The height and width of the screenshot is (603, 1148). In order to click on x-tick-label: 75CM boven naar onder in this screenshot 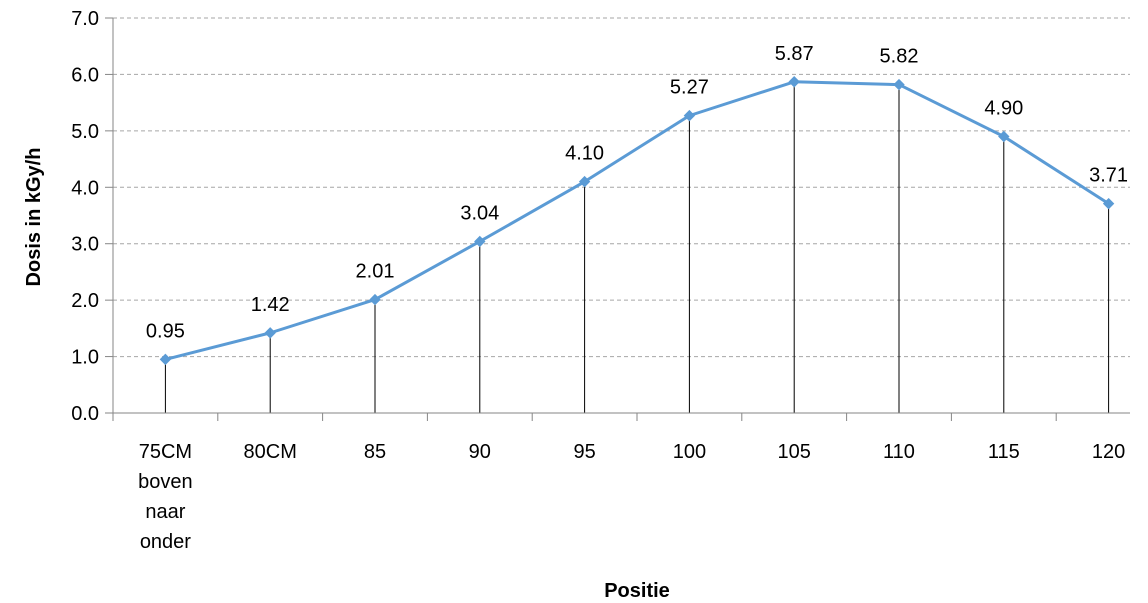, I will do `click(165, 497)`.